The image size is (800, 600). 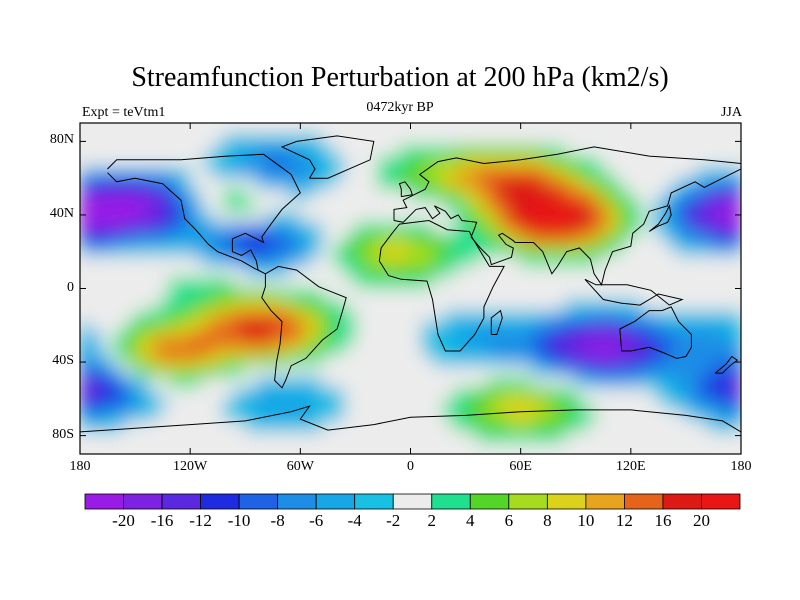 I want to click on lon-tick-label: 0, so click(x=410, y=466).